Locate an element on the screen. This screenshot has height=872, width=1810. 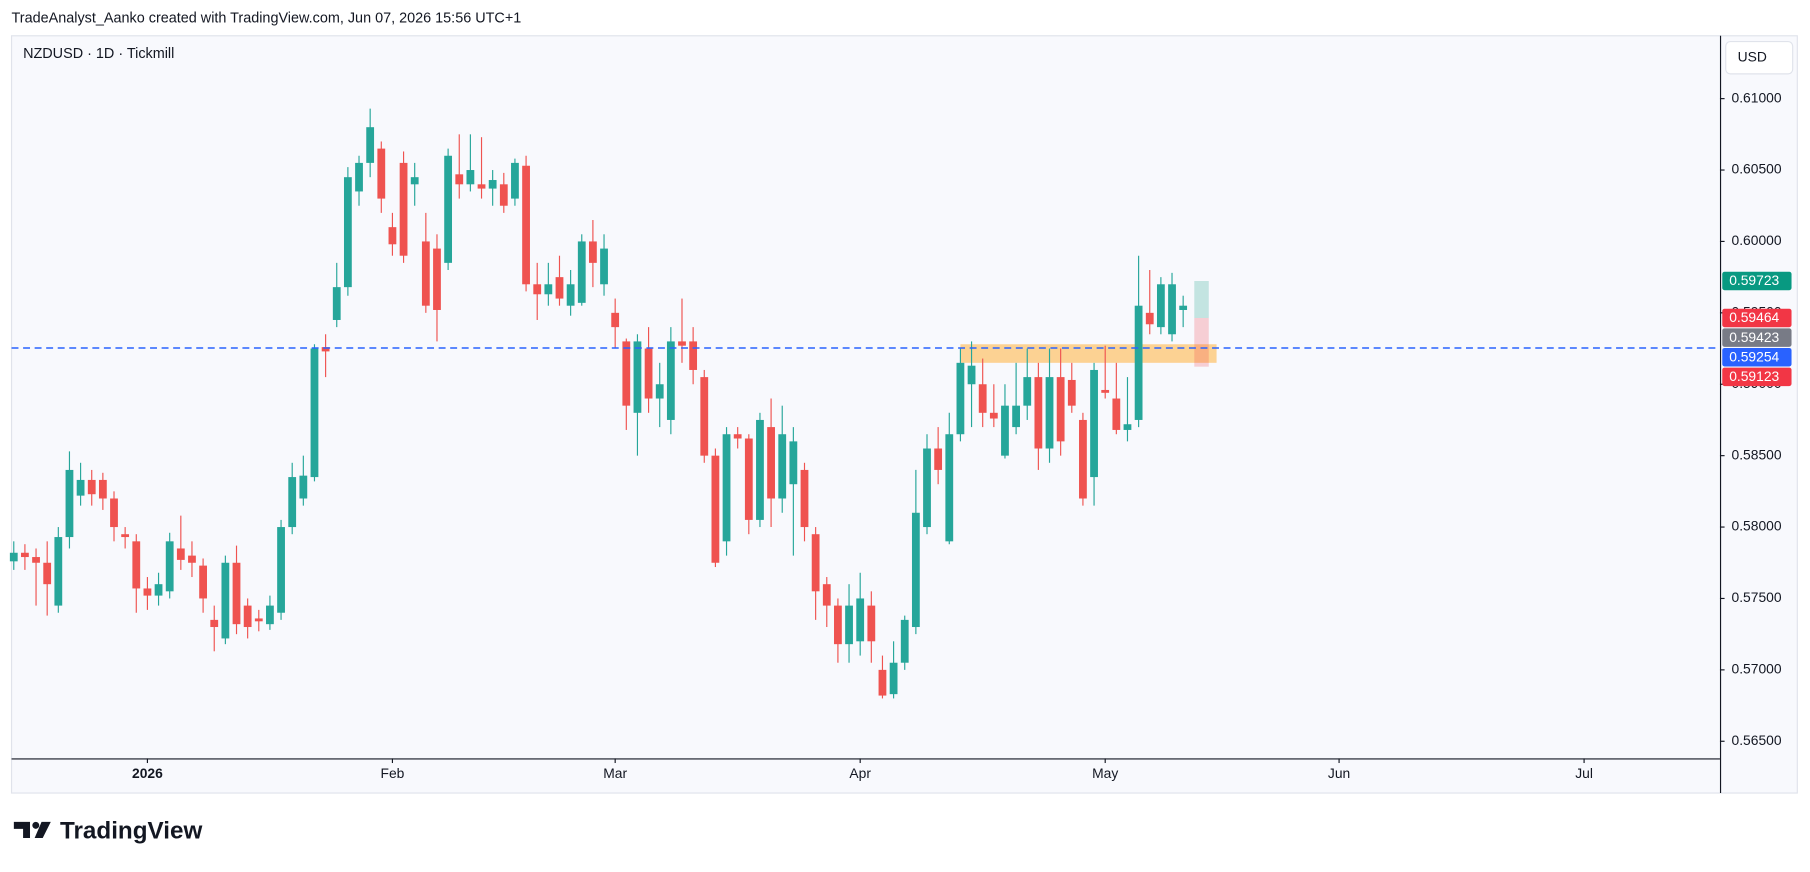
logo-icon is located at coordinates (32, 830).